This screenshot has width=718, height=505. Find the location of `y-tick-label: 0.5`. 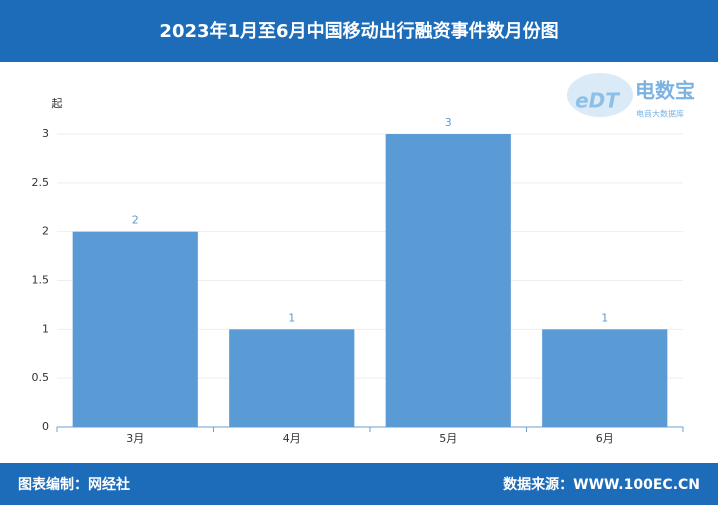

y-tick-label: 0.5 is located at coordinates (41, 377).